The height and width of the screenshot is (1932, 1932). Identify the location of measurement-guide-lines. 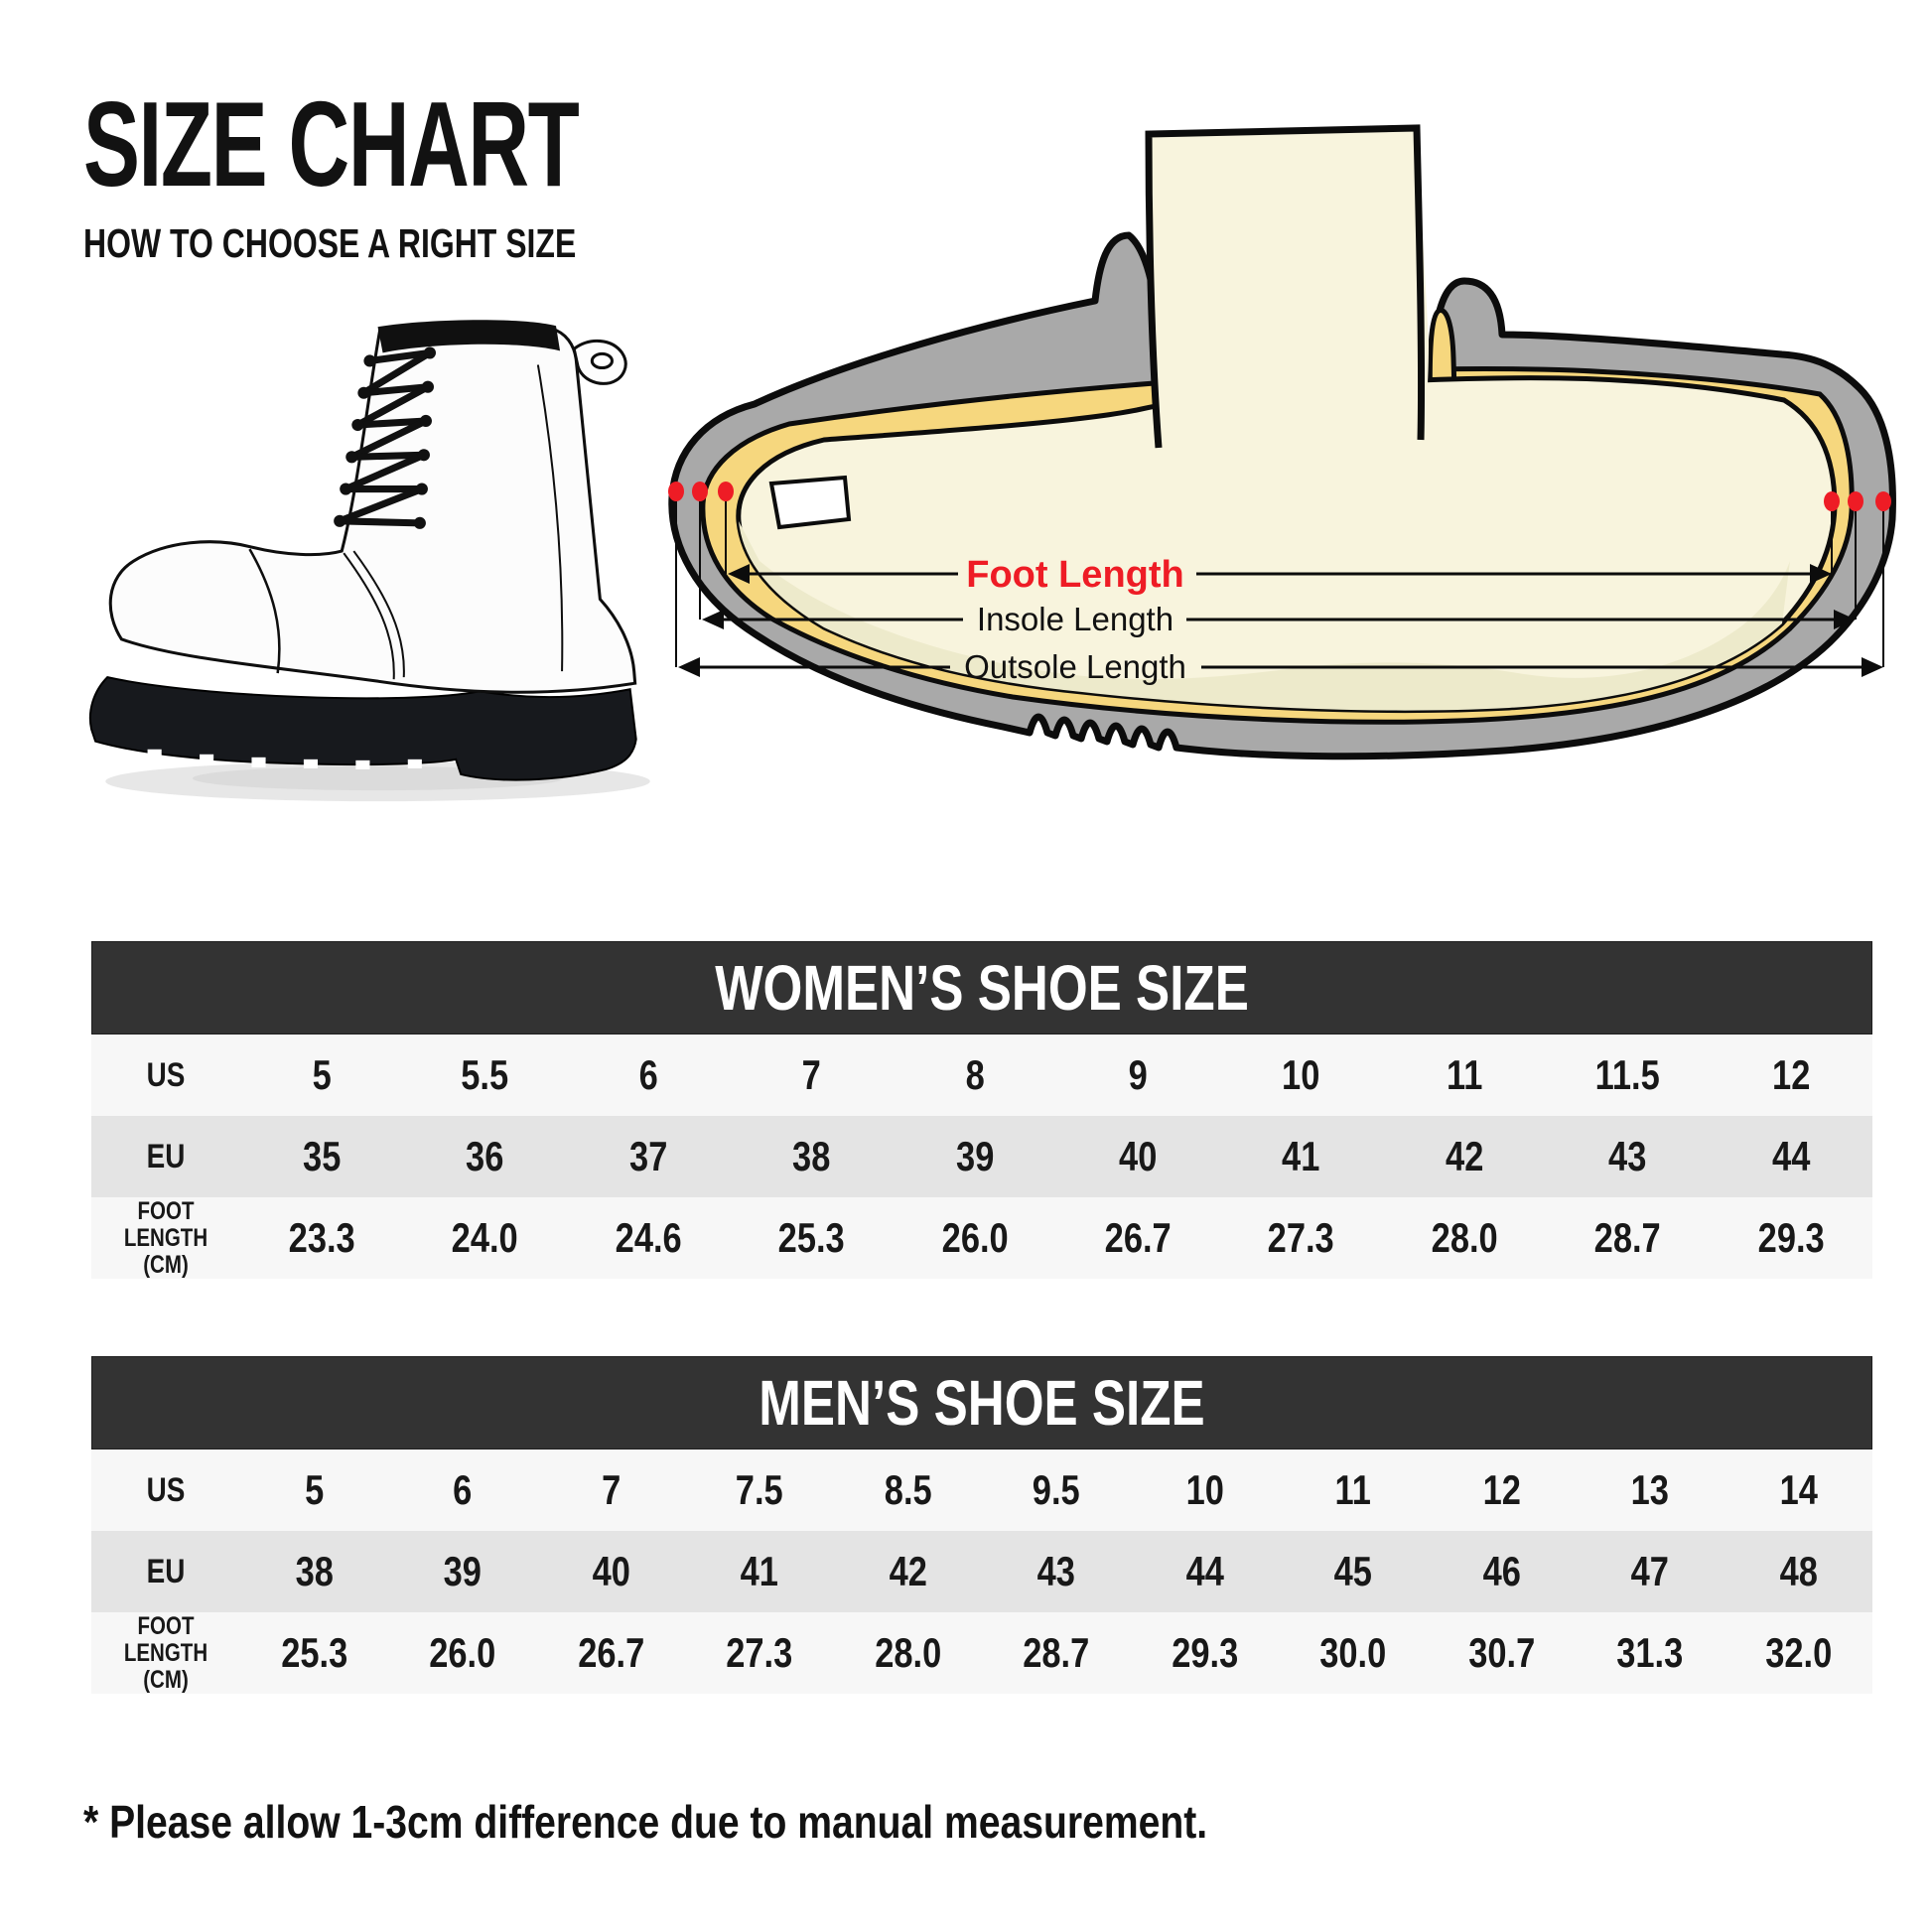
(1279, 584).